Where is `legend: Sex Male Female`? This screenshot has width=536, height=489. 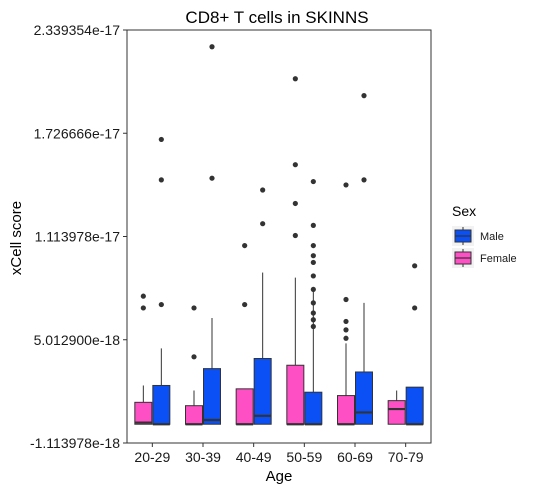
legend: Sex Male Female is located at coordinates (484, 235).